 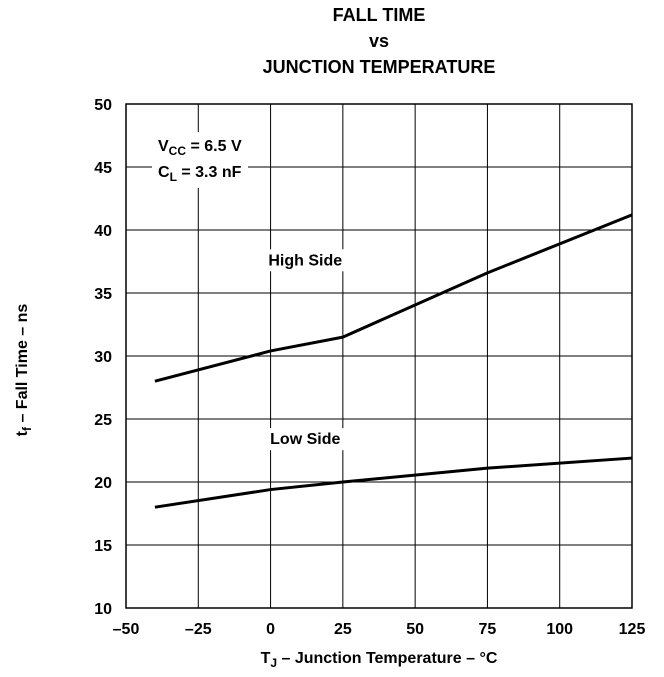 What do you see at coordinates (103, 483) in the screenshot?
I see `y-tick-label: 20` at bounding box center [103, 483].